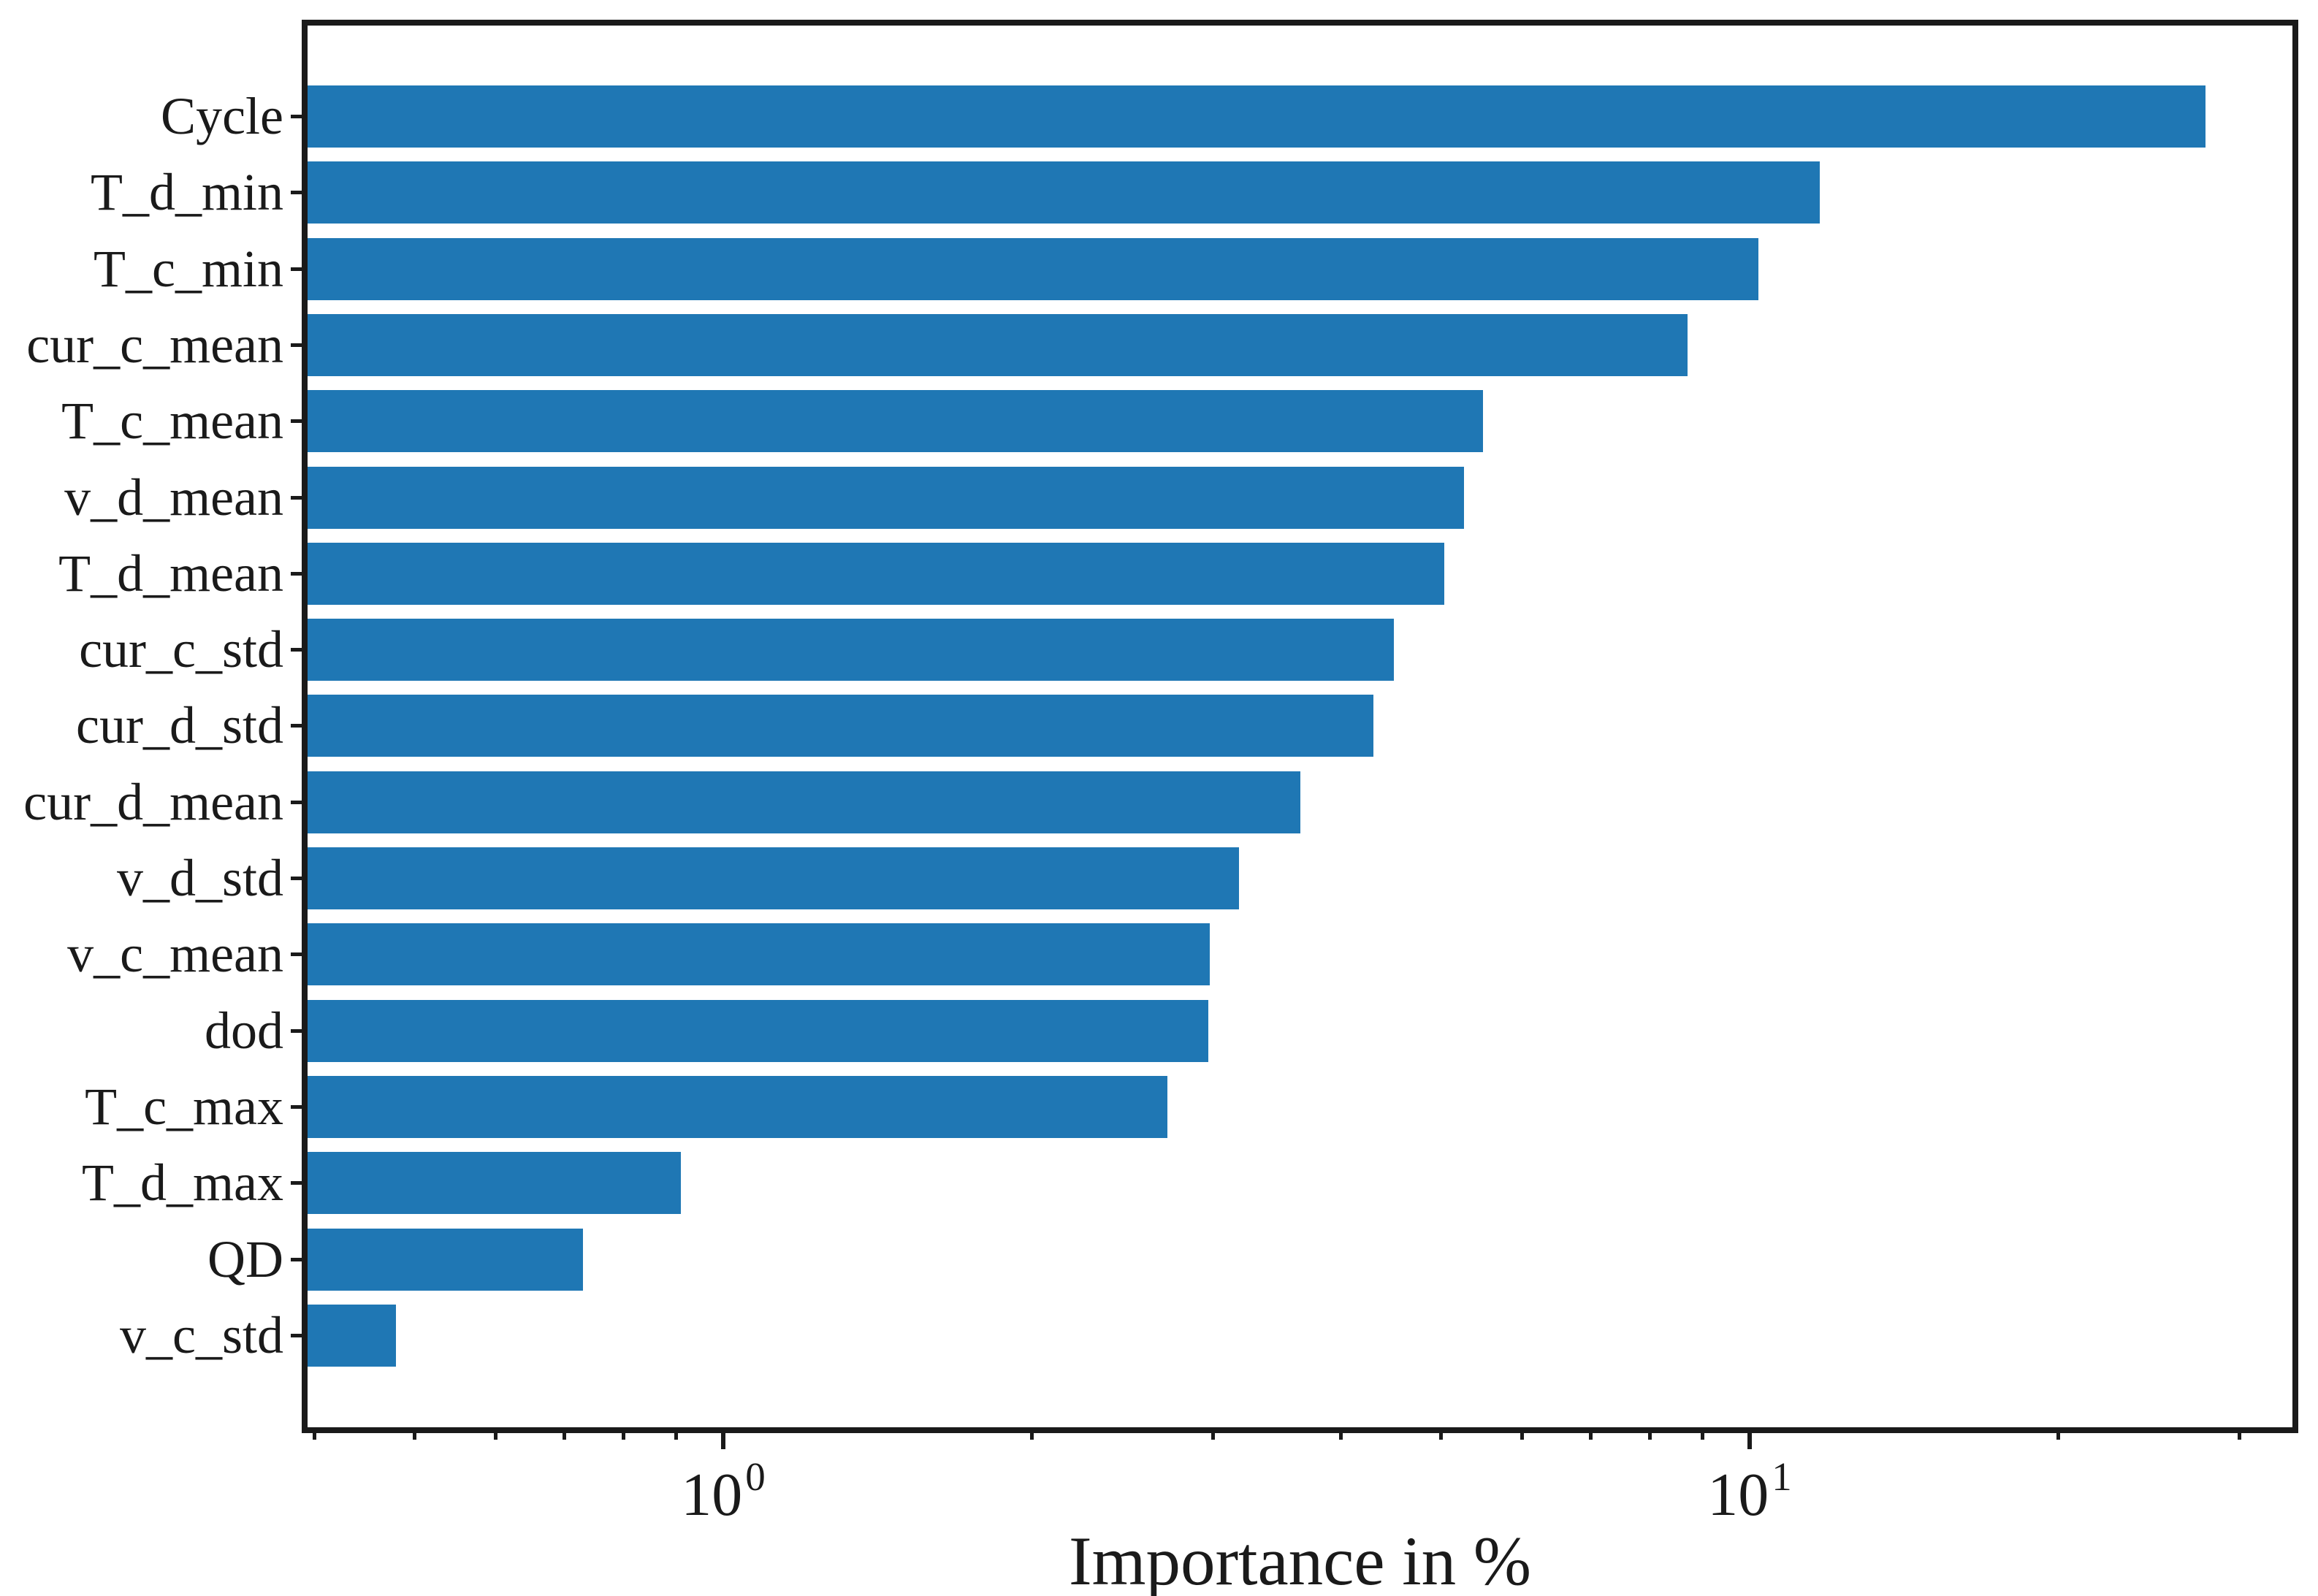 The width and height of the screenshot is (2318, 1596). What do you see at coordinates (184, 1106) in the screenshot?
I see `y-tick-label-T_c_max: T_c_max` at bounding box center [184, 1106].